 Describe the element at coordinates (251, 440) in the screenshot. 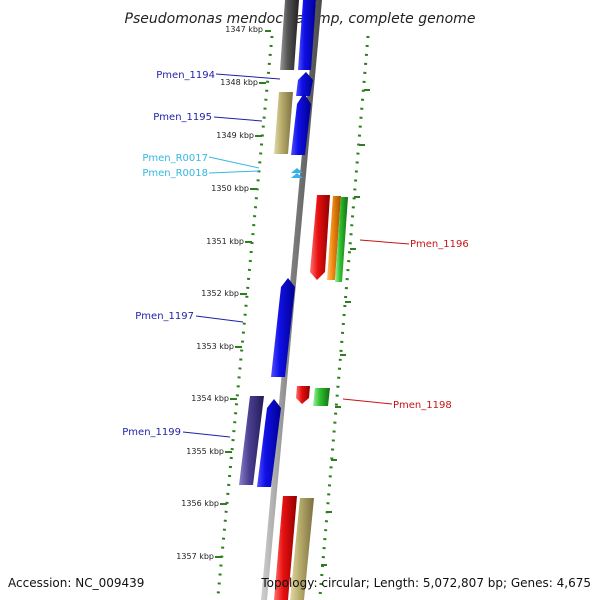

I see `gene-purple-block` at that location.